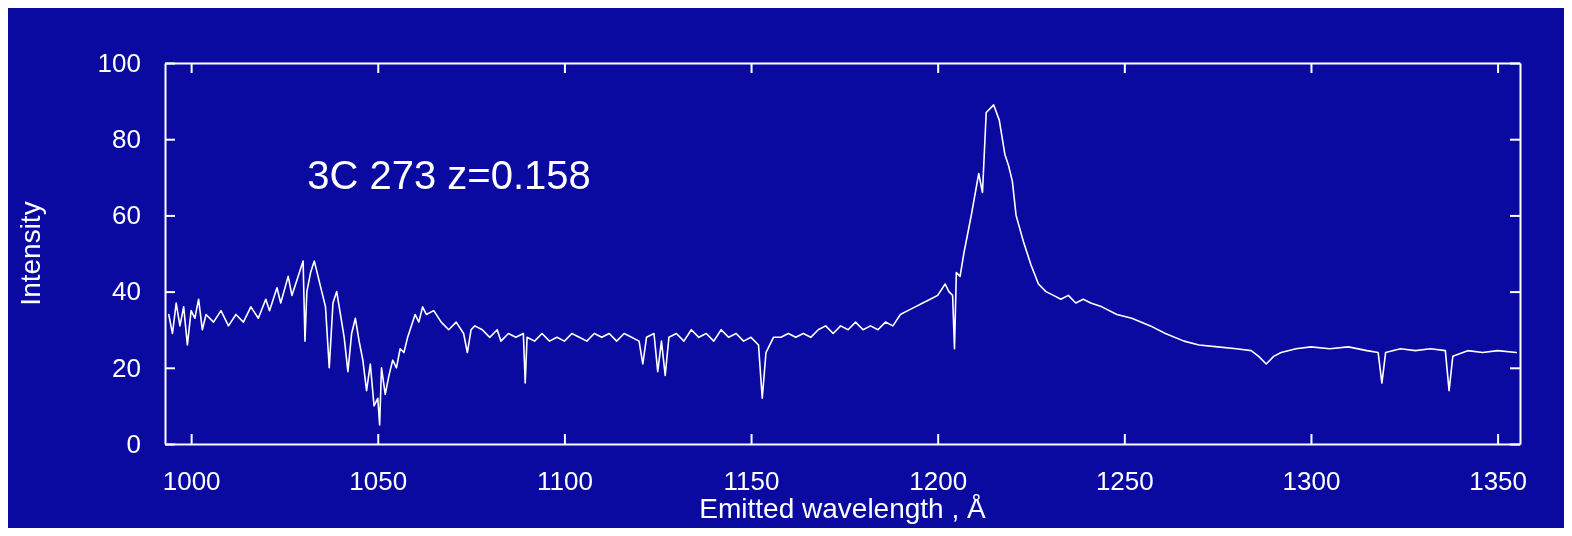 This screenshot has height=536, width=1572. What do you see at coordinates (126, 367) in the screenshot?
I see `y-tick-label: 20` at bounding box center [126, 367].